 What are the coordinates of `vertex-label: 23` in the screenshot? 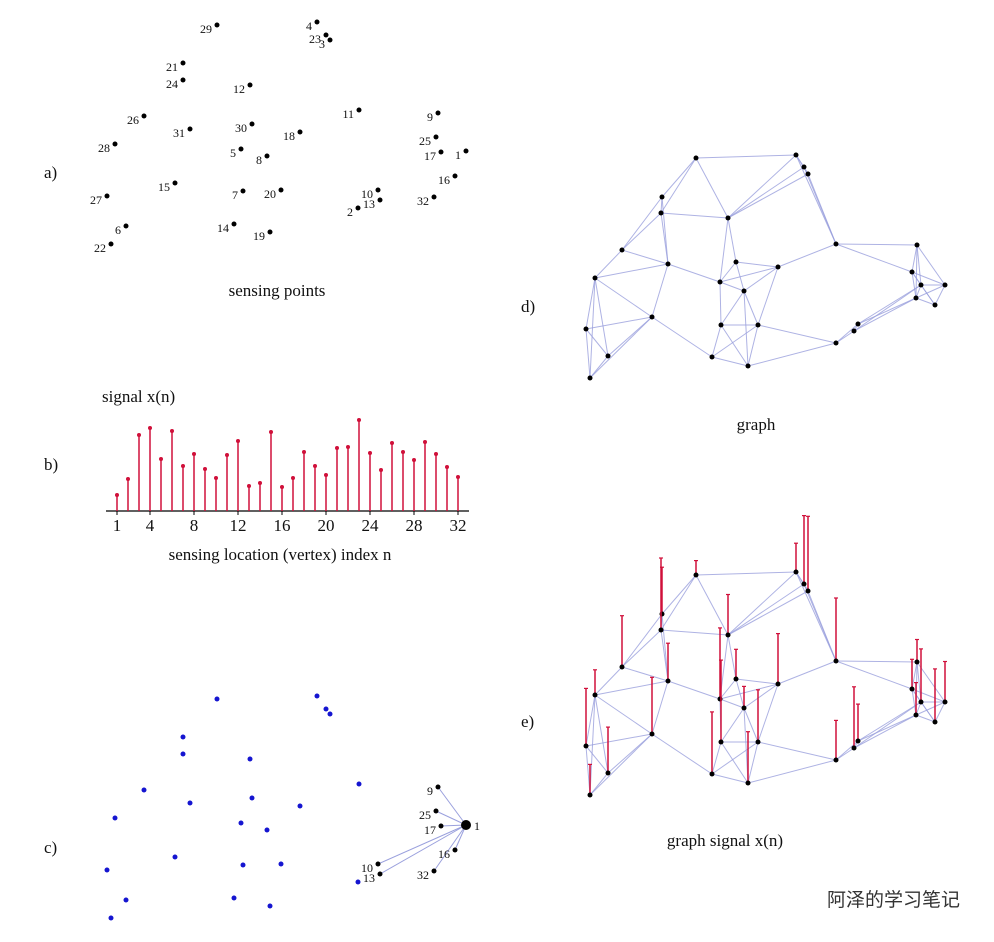 It's located at (315, 39).